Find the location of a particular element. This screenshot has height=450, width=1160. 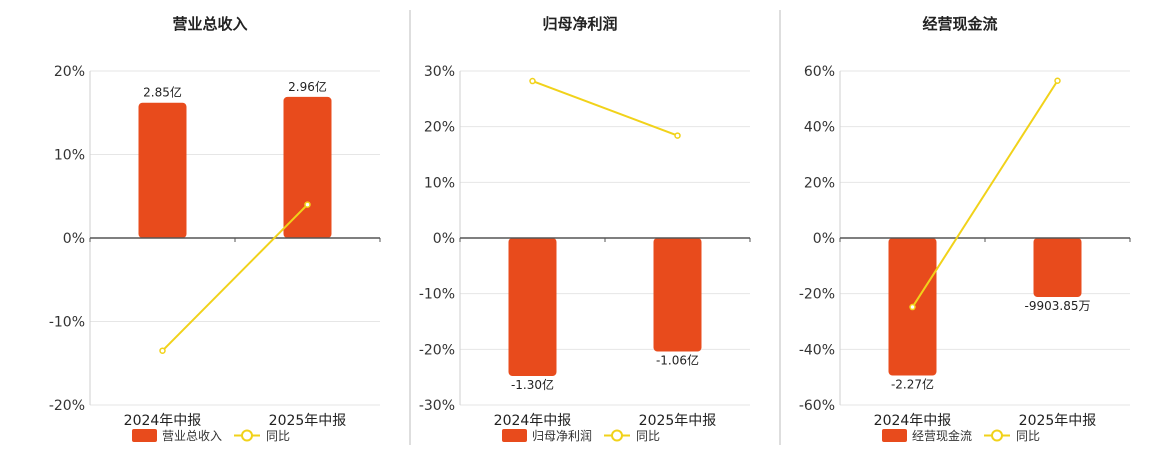

bar-data-label: -1.06亿 is located at coordinates (677, 360).